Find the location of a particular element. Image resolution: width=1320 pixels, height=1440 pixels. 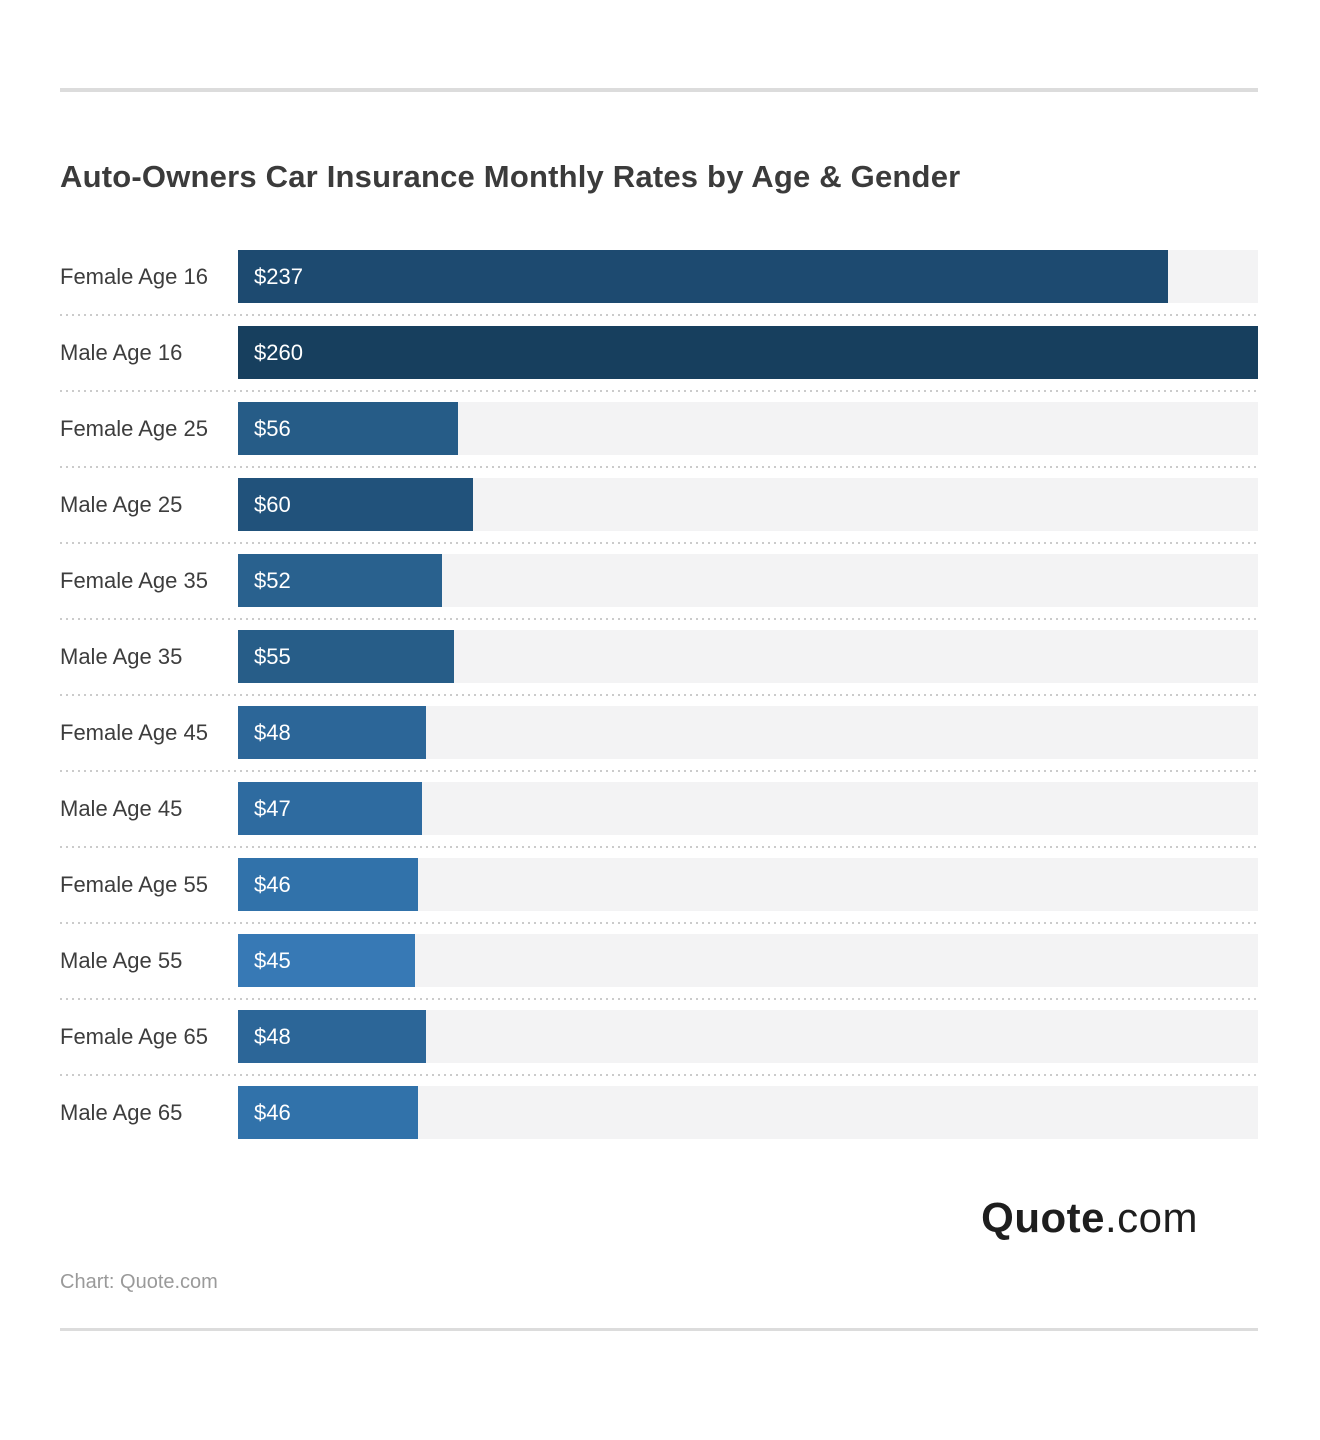

chart-row-inner: Male Age 65 $46 is located at coordinates (659, 1112).